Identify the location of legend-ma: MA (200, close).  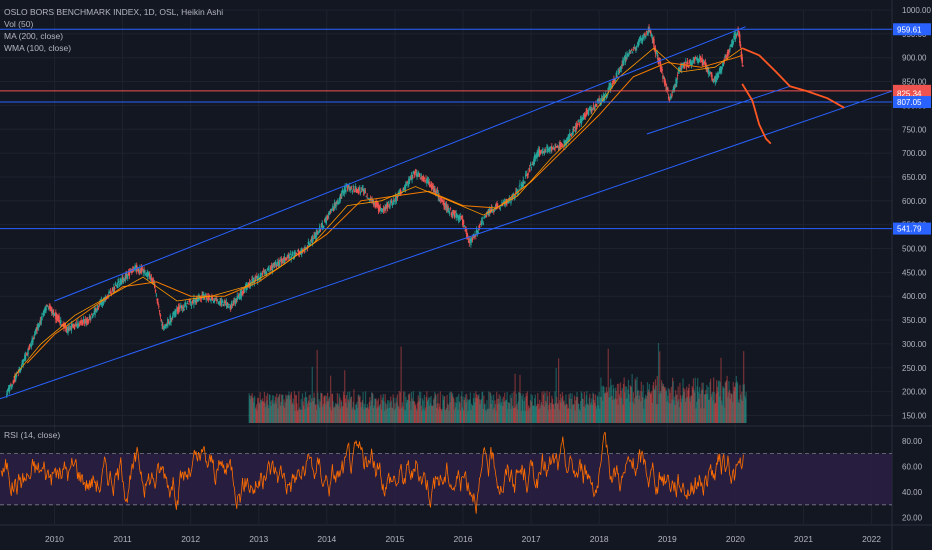
(34, 36).